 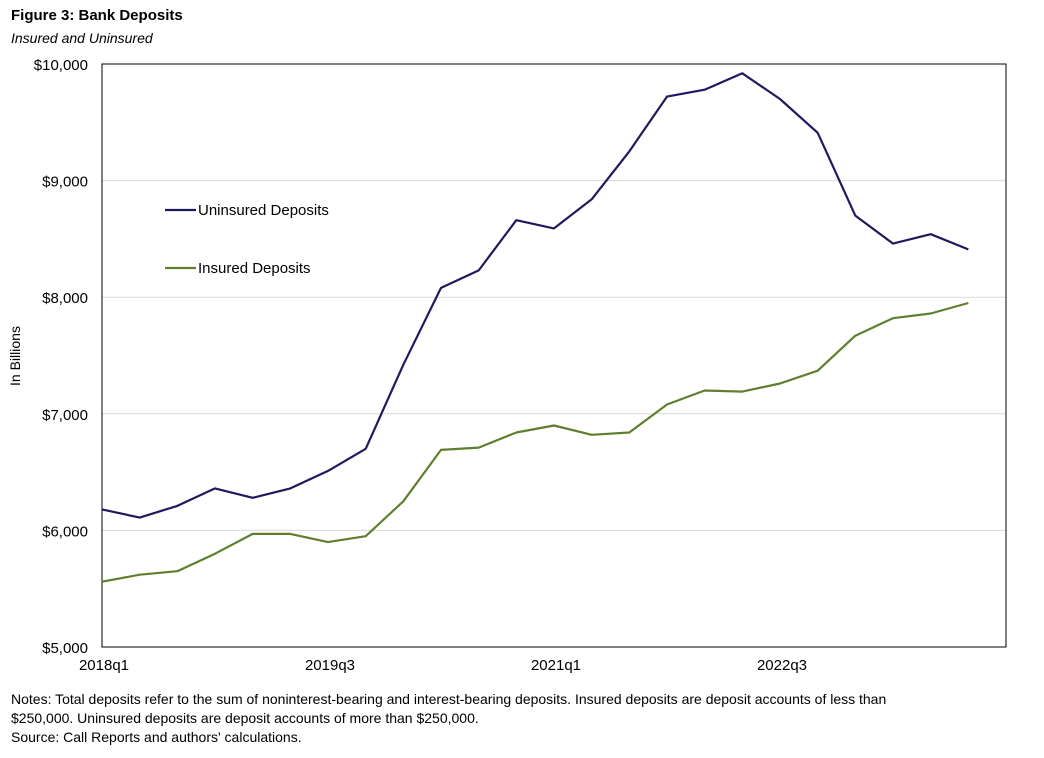 I want to click on legend-label: Uninsured Deposits, so click(x=263, y=210).